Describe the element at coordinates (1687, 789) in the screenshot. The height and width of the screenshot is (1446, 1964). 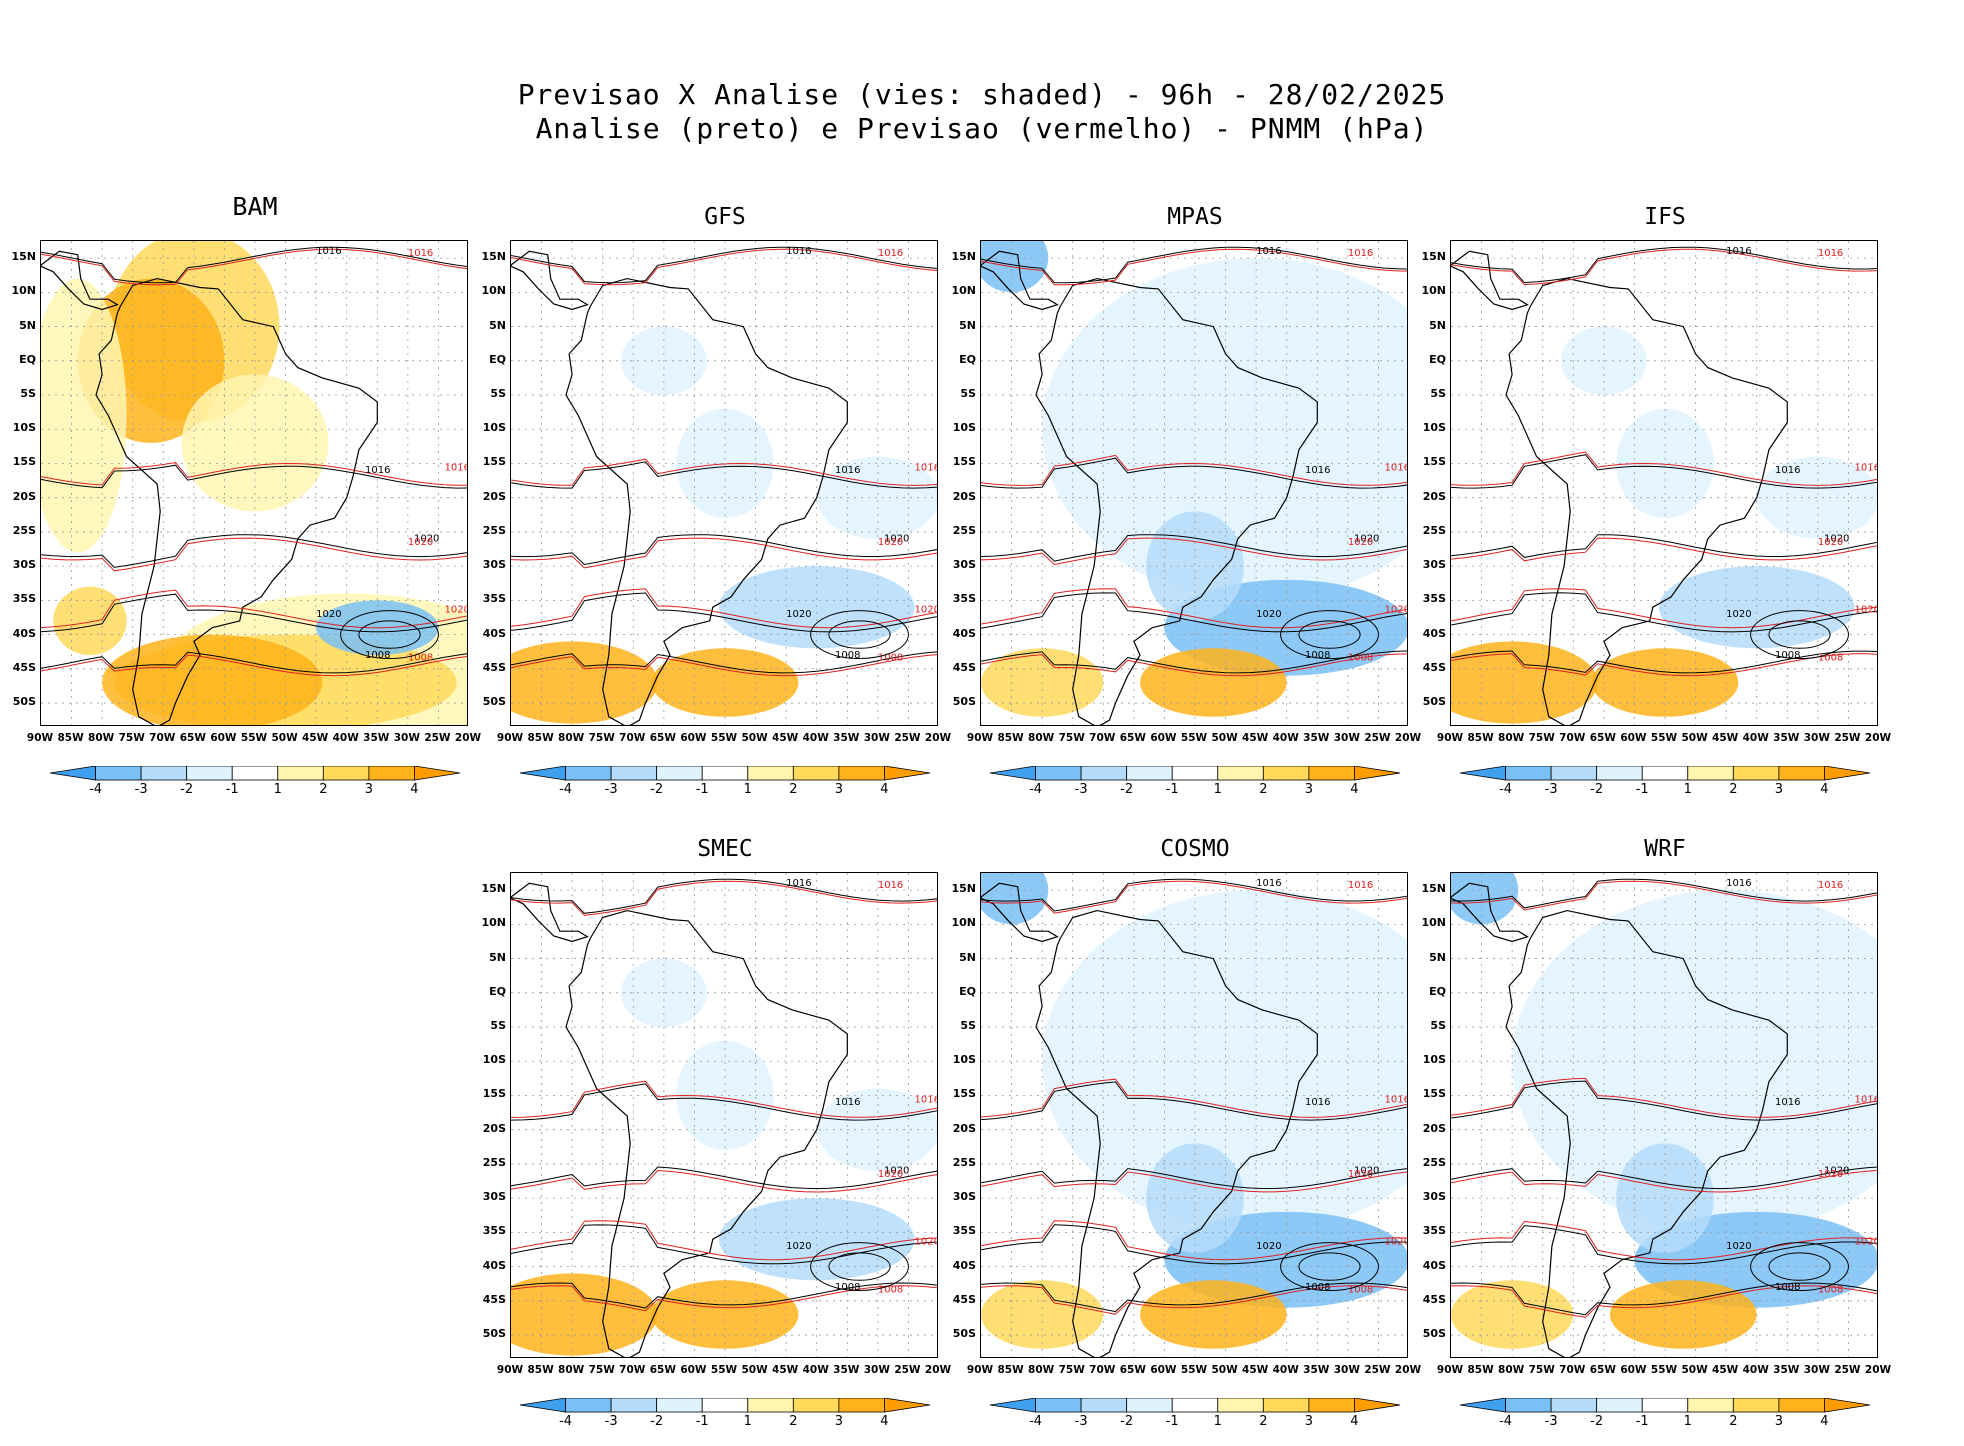
I see `colorbar-tick-label: 1` at that location.